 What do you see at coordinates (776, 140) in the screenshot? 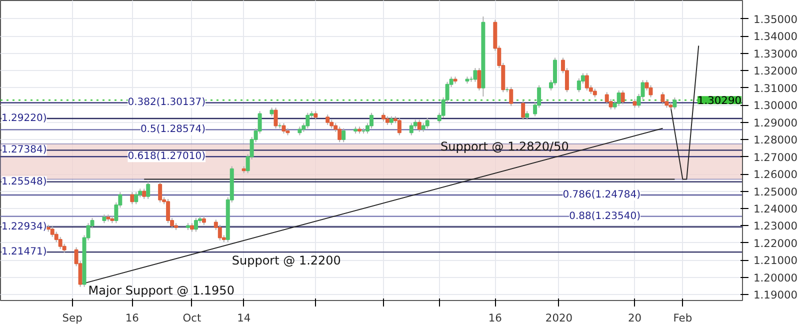
I see `y-tick-label: 1.28000` at bounding box center [776, 140].